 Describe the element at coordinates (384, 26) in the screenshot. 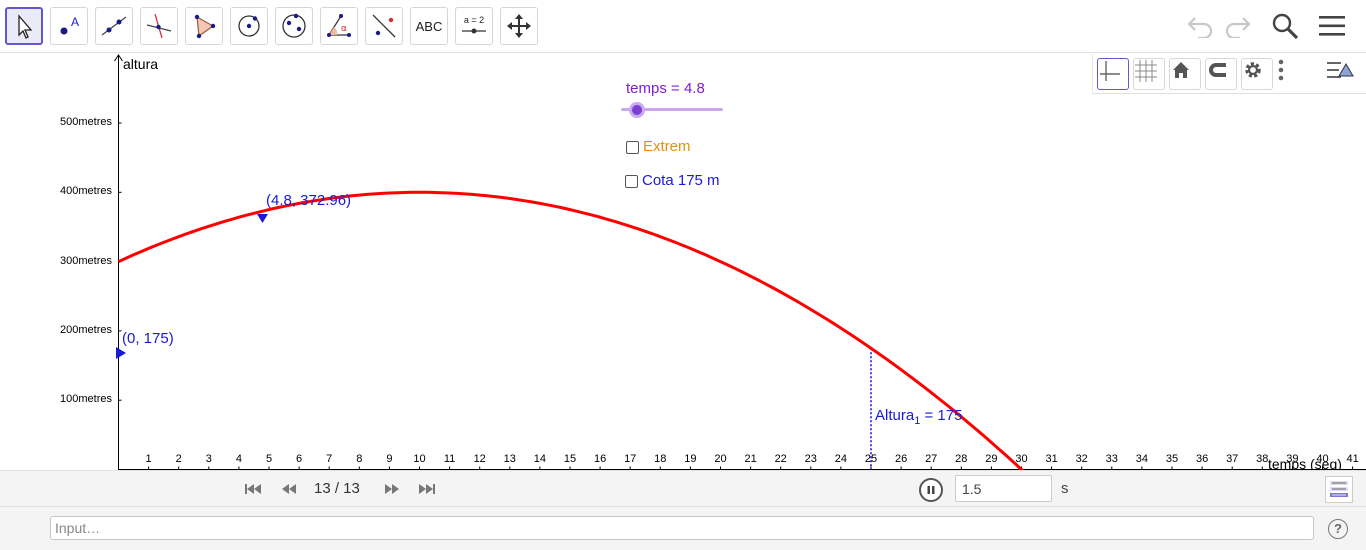

I see `reflect-tool-button` at that location.